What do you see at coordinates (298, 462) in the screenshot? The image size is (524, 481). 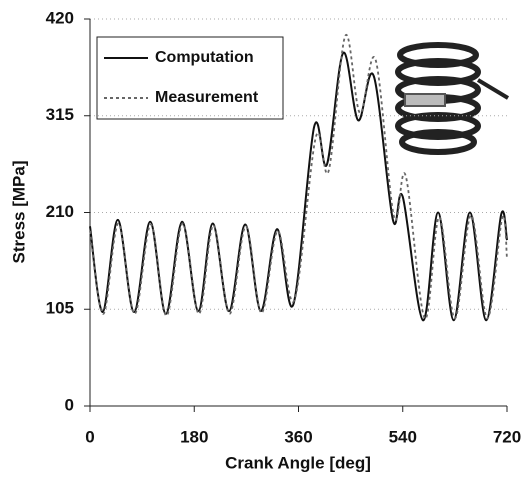 I see `x-axis-label: Crank Angle [deg]` at bounding box center [298, 462].